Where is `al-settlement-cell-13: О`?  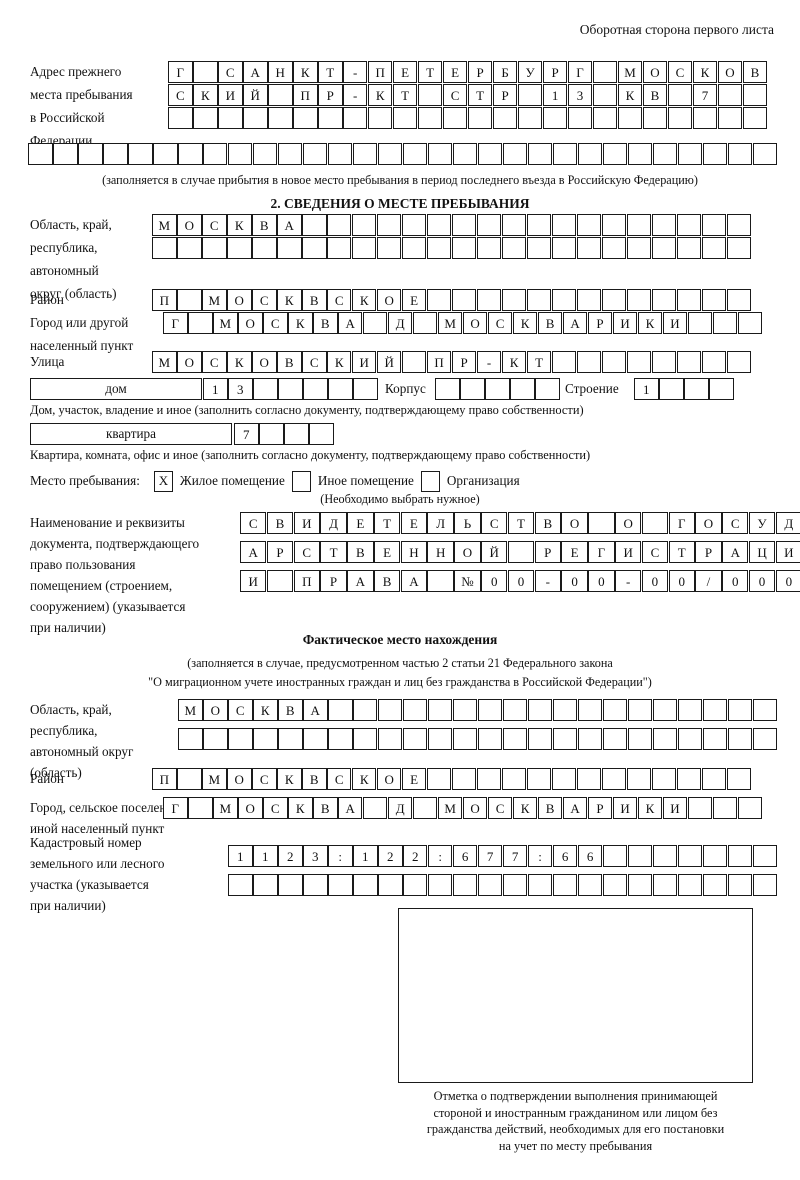 al-settlement-cell-13: О is located at coordinates (475, 808).